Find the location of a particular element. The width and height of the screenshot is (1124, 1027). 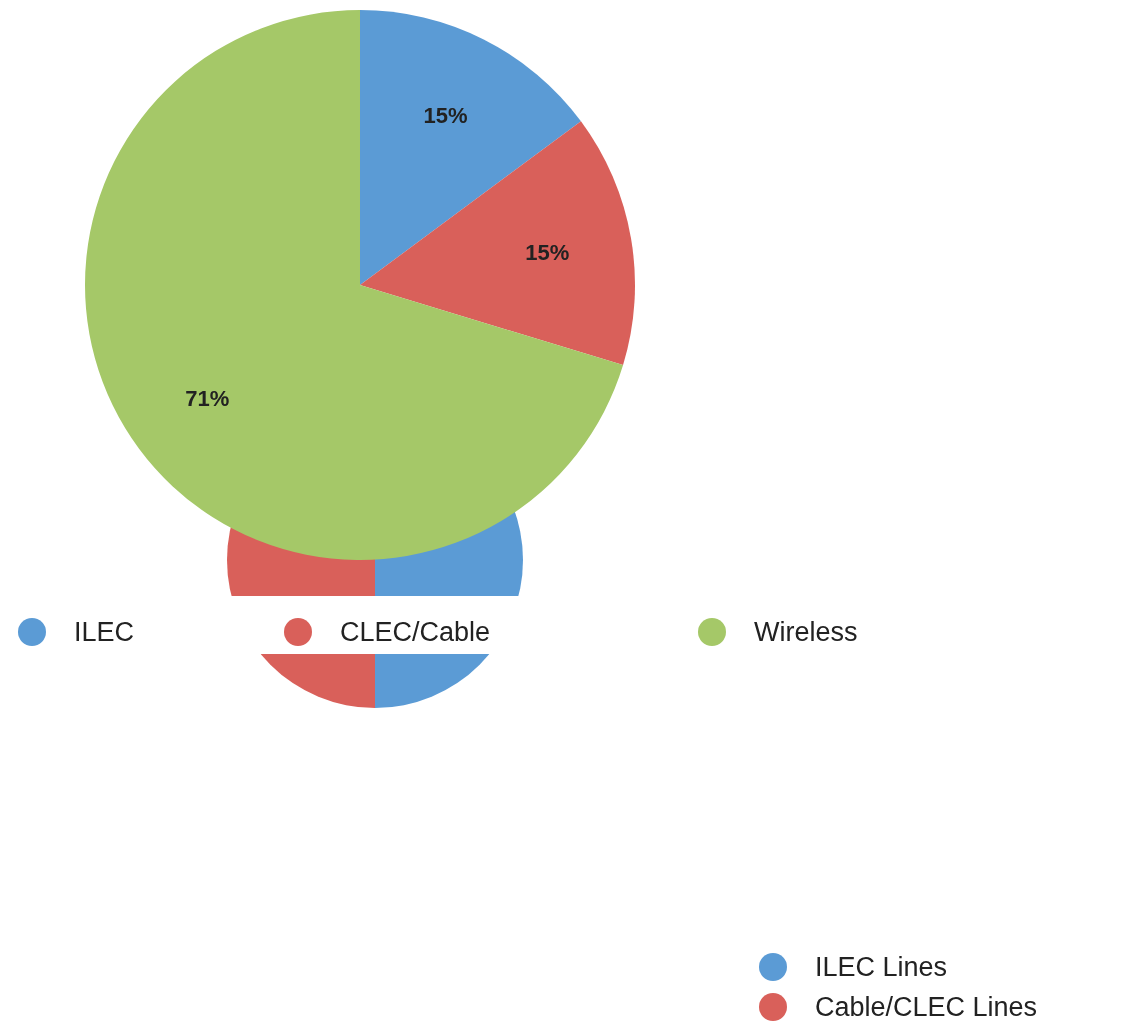

legend-label: ILEC is located at coordinates (104, 632).